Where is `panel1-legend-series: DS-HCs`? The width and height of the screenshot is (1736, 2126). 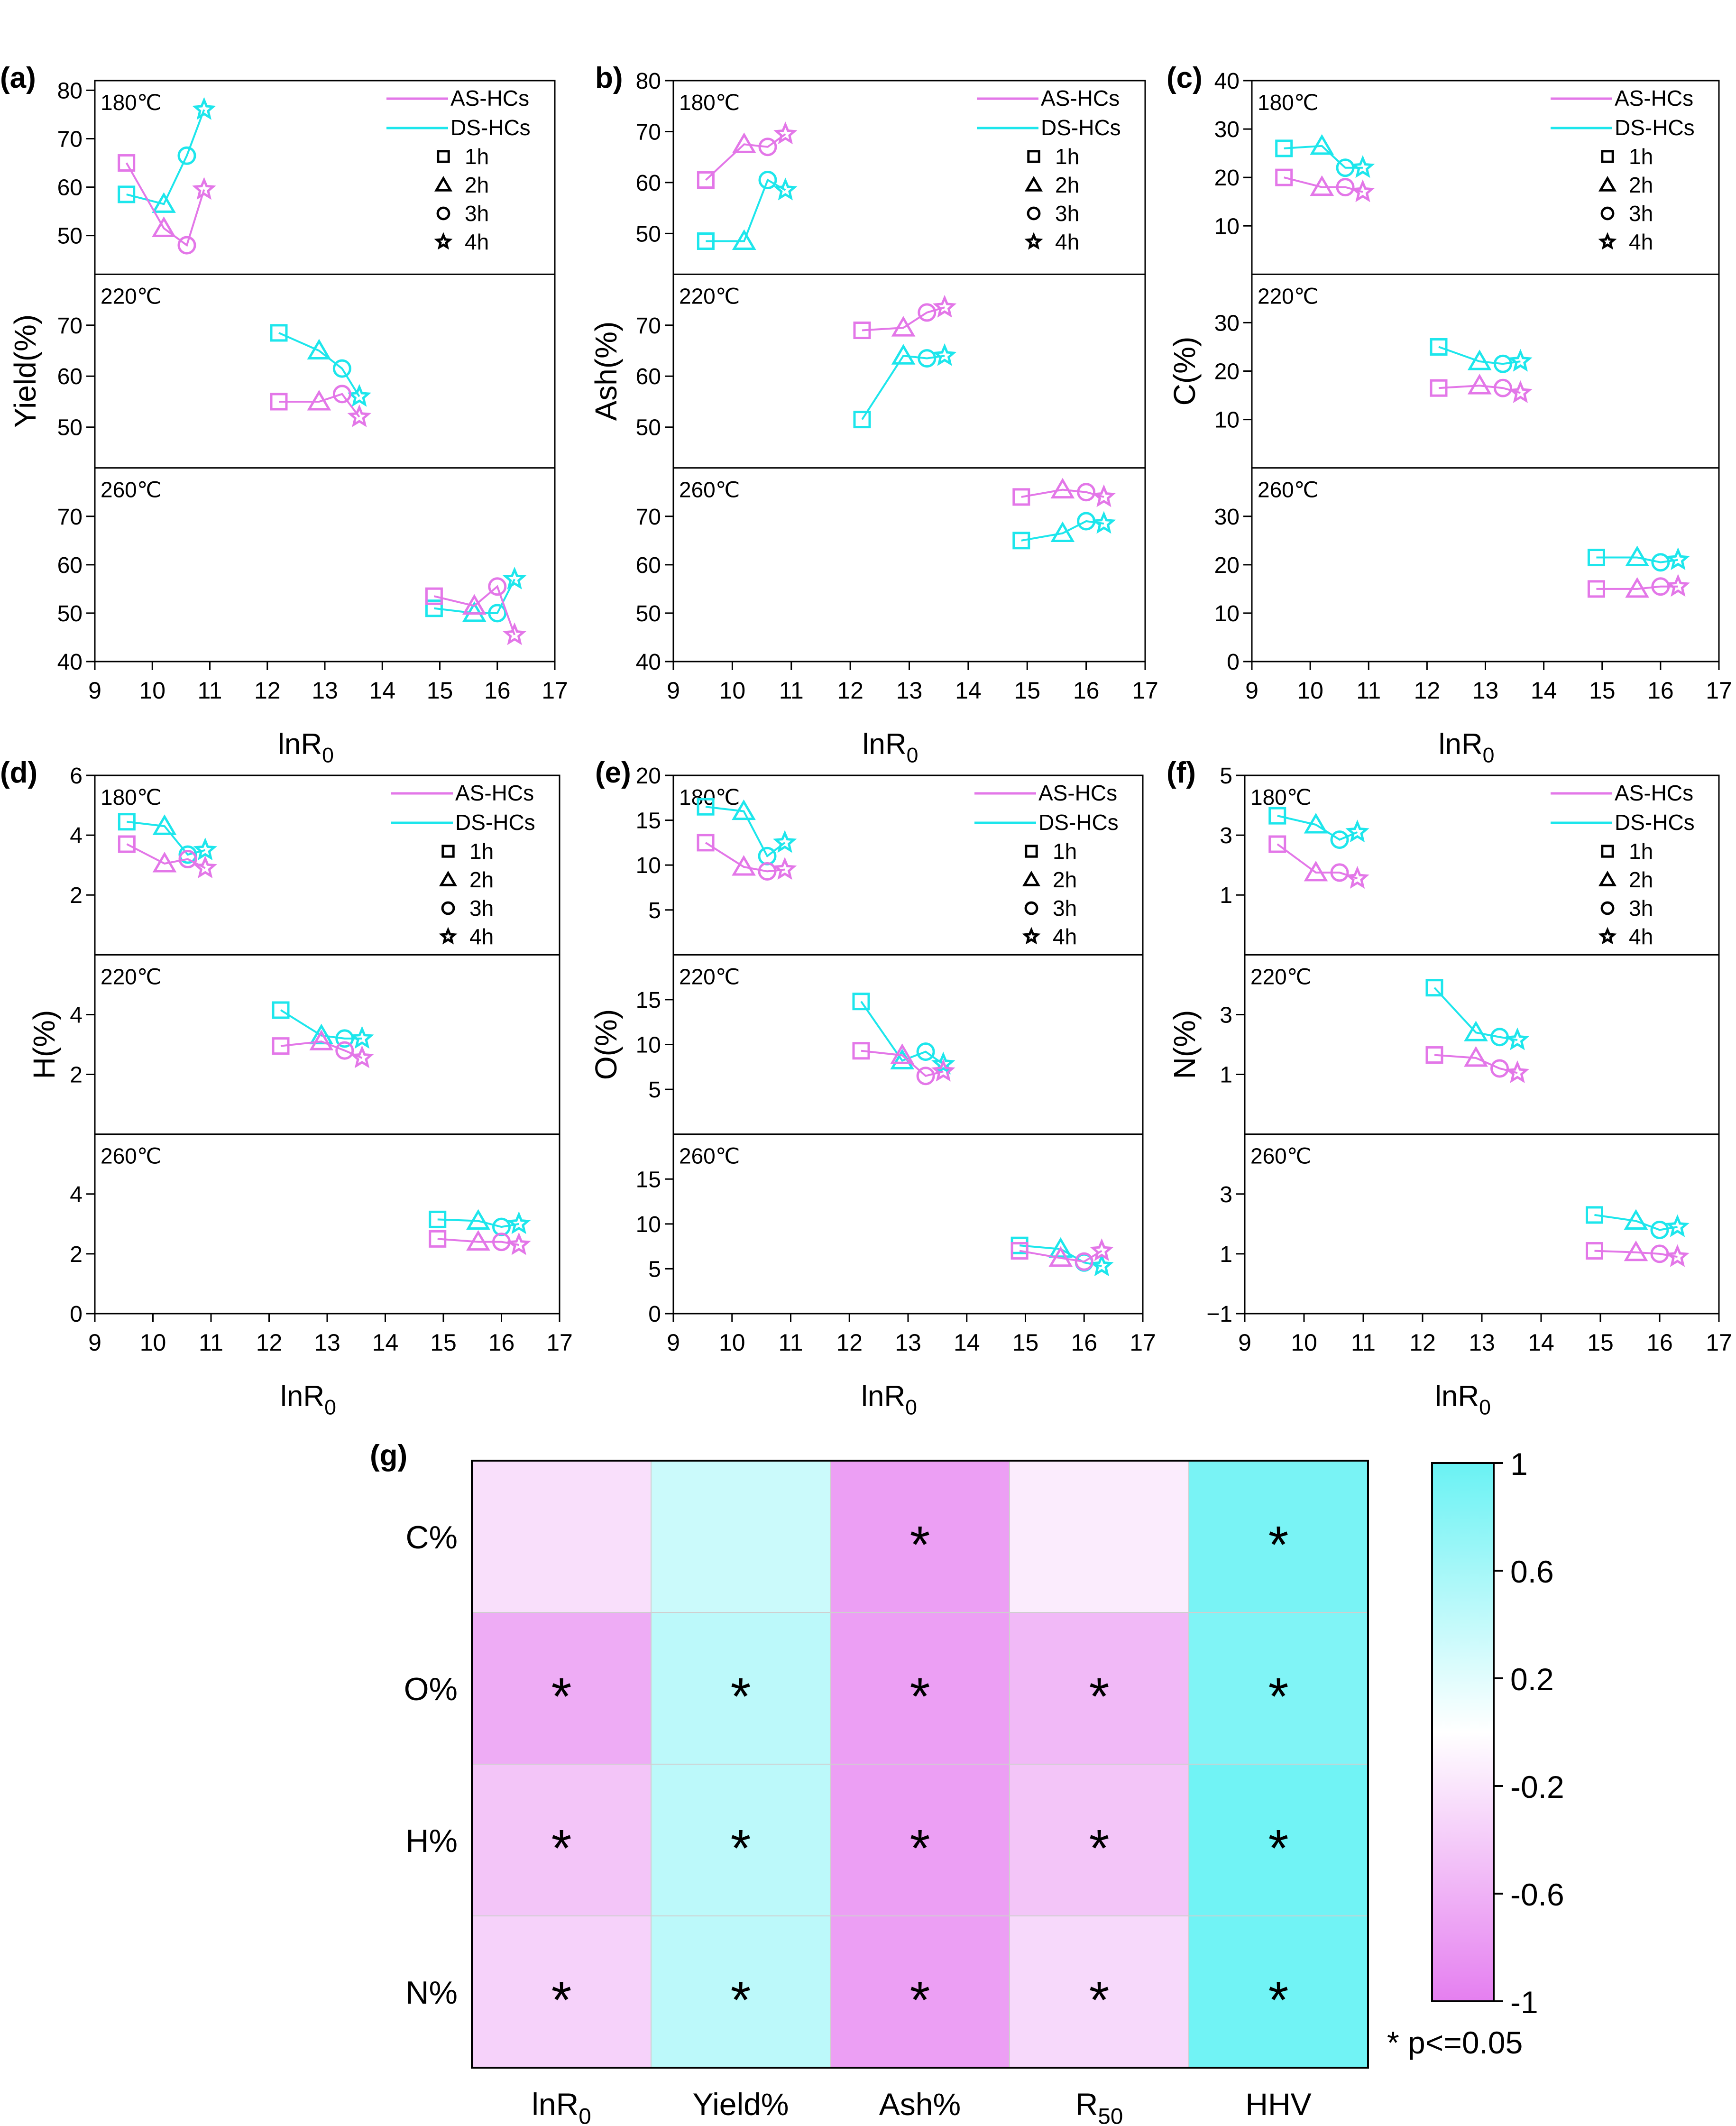
panel1-legend-series: DS-HCs is located at coordinates (1081, 127).